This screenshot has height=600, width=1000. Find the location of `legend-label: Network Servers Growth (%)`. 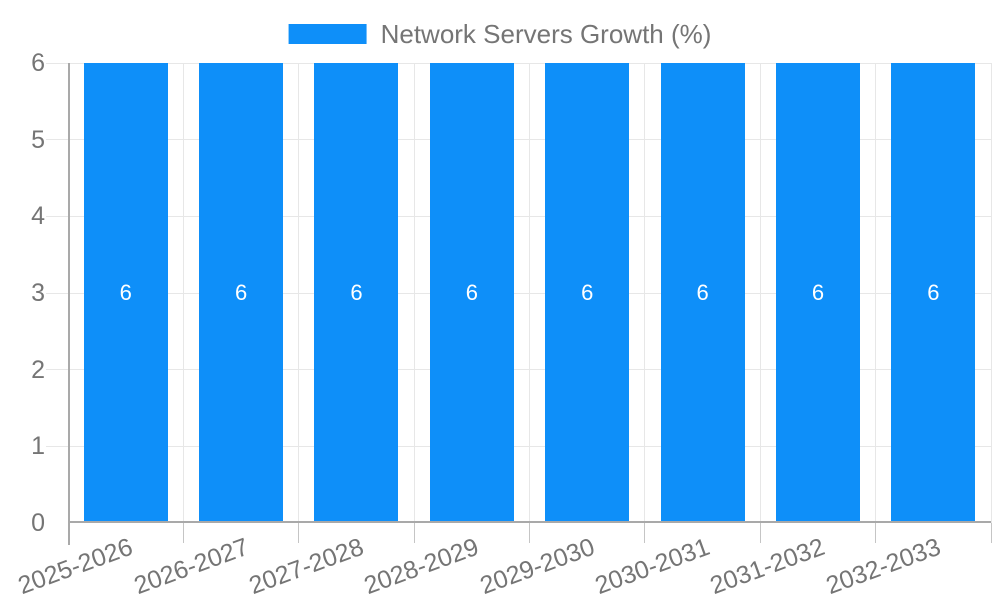

legend-label: Network Servers Growth (%) is located at coordinates (546, 34).